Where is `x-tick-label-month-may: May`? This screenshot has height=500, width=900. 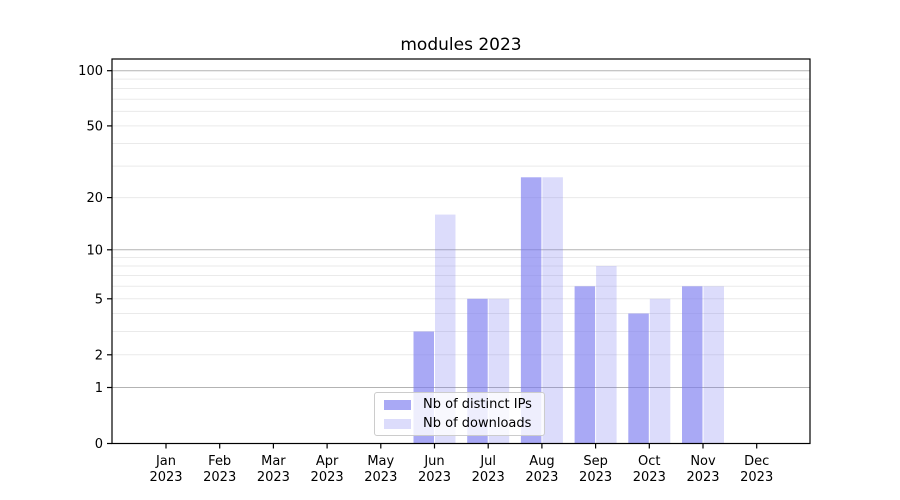 x-tick-label-month-may: May is located at coordinates (380, 461).